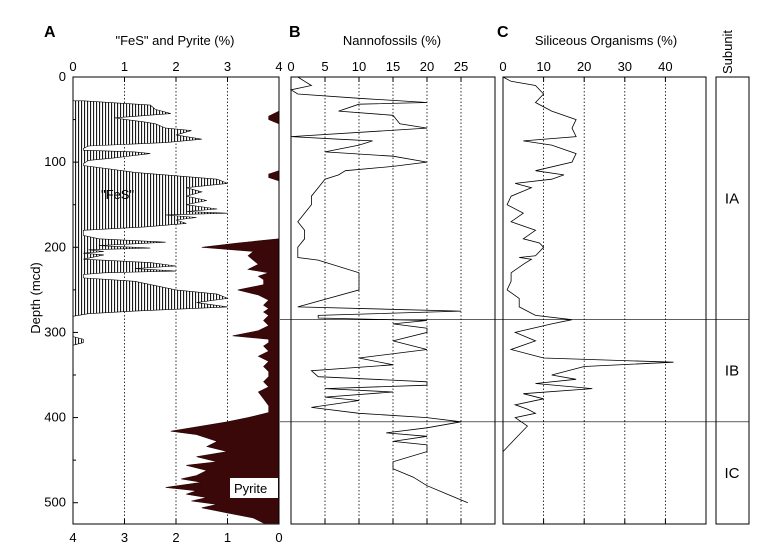 This screenshot has height=552, width=768. What do you see at coordinates (665, 66) in the screenshot?
I see `siliceous-tick-label: 40` at bounding box center [665, 66].